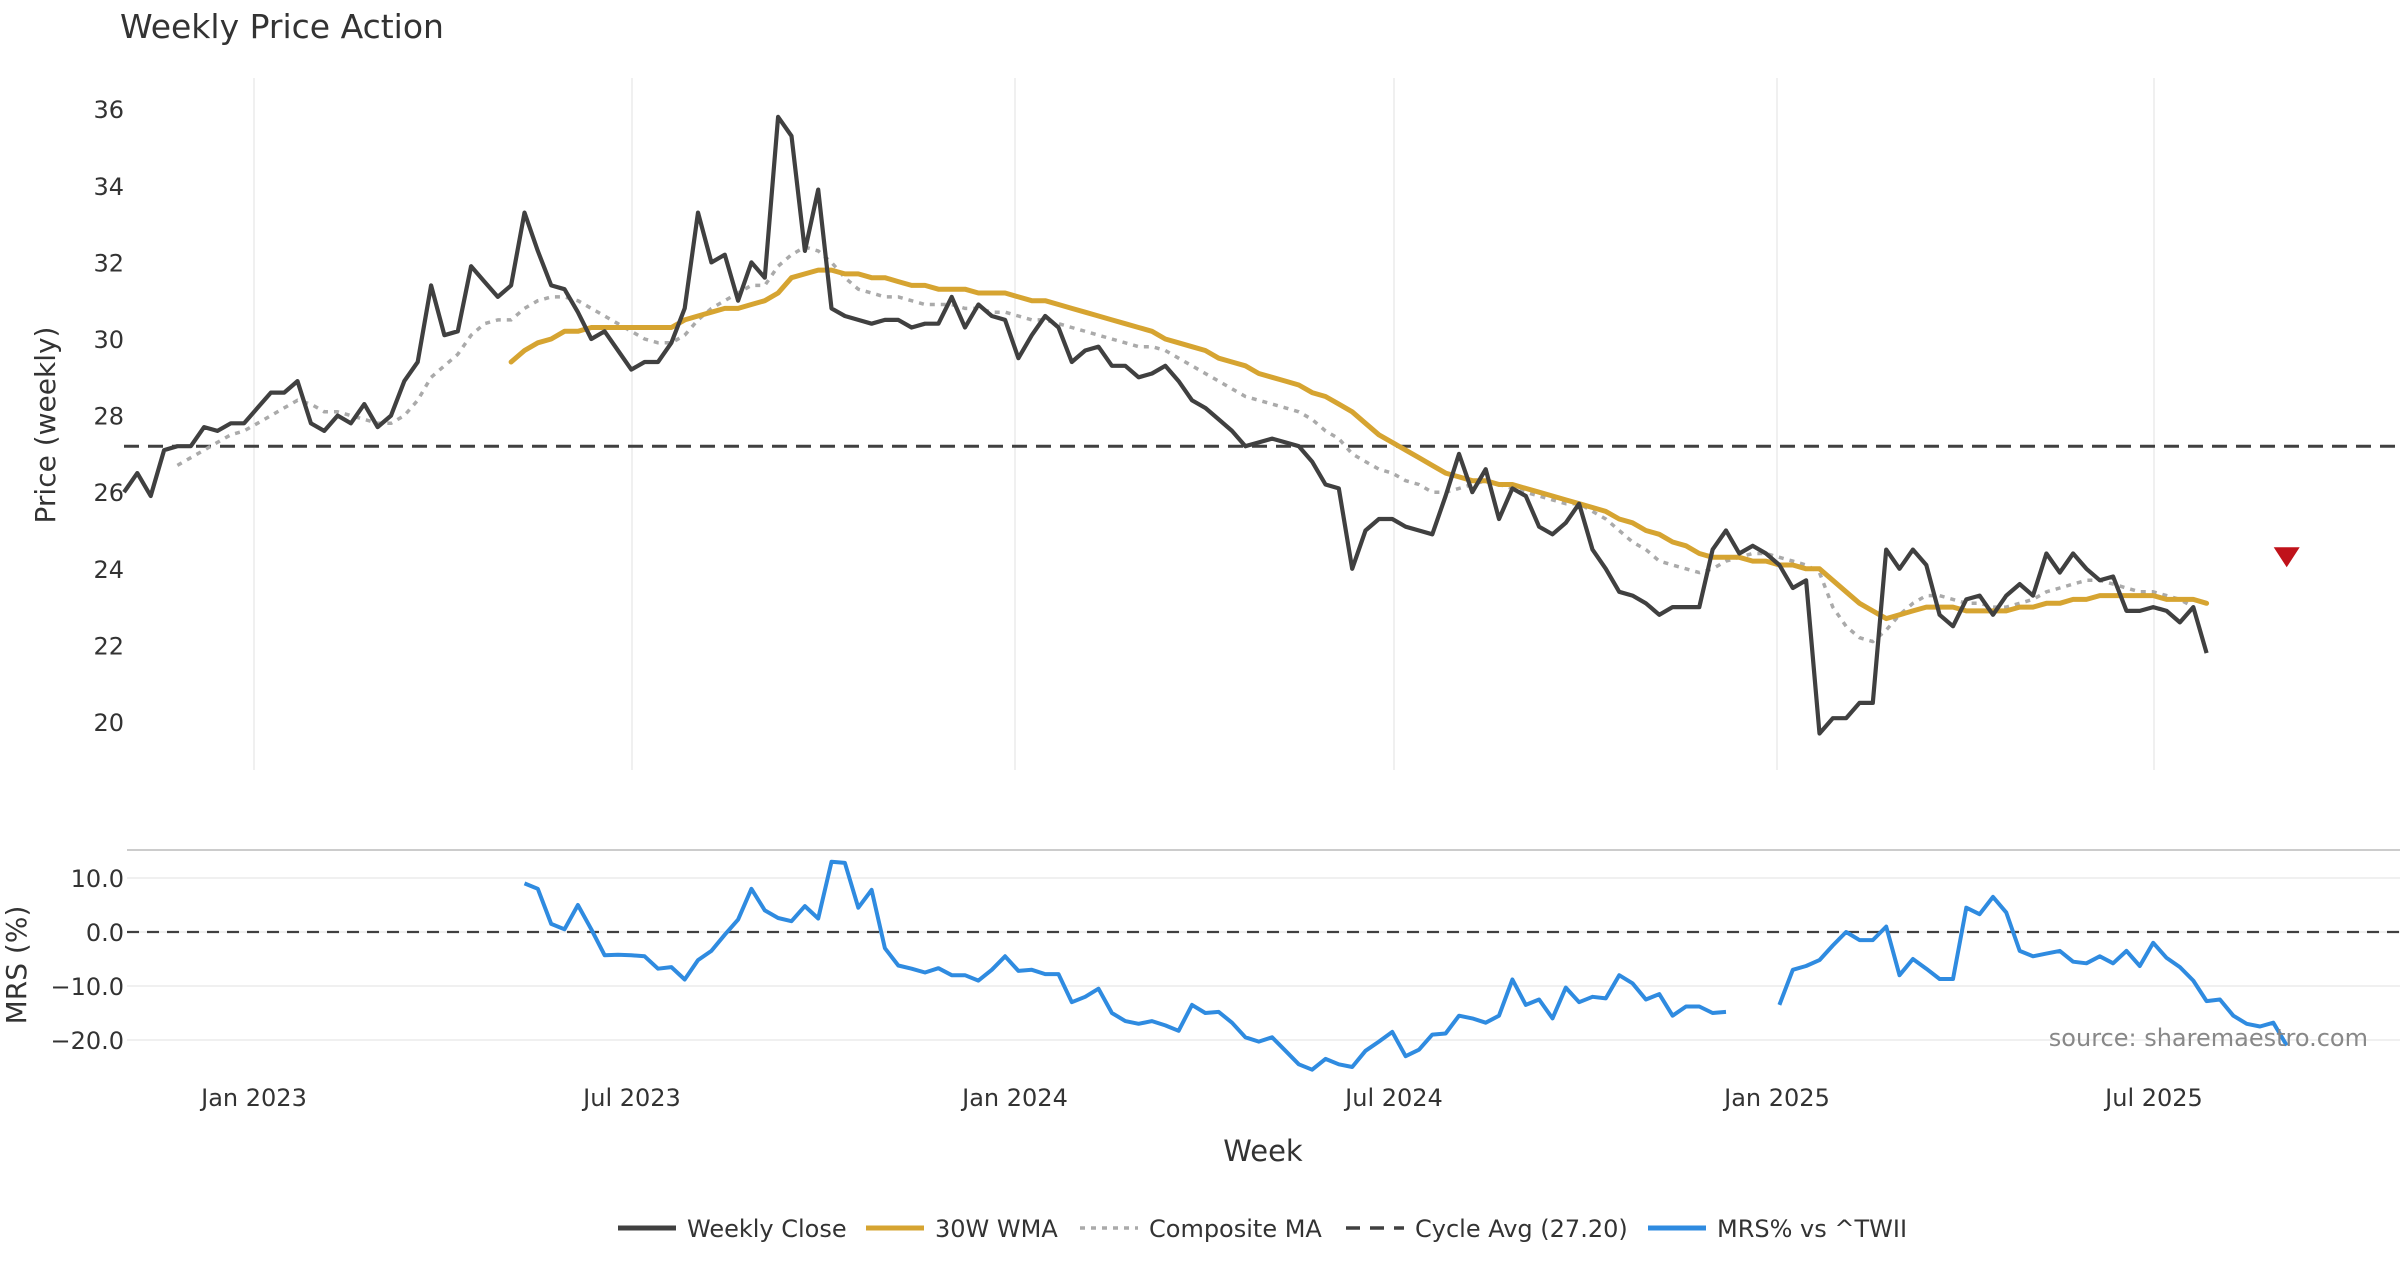 The image size is (2400, 1264). What do you see at coordinates (108, 340) in the screenshot?
I see `y-tick-label: 30` at bounding box center [108, 340].